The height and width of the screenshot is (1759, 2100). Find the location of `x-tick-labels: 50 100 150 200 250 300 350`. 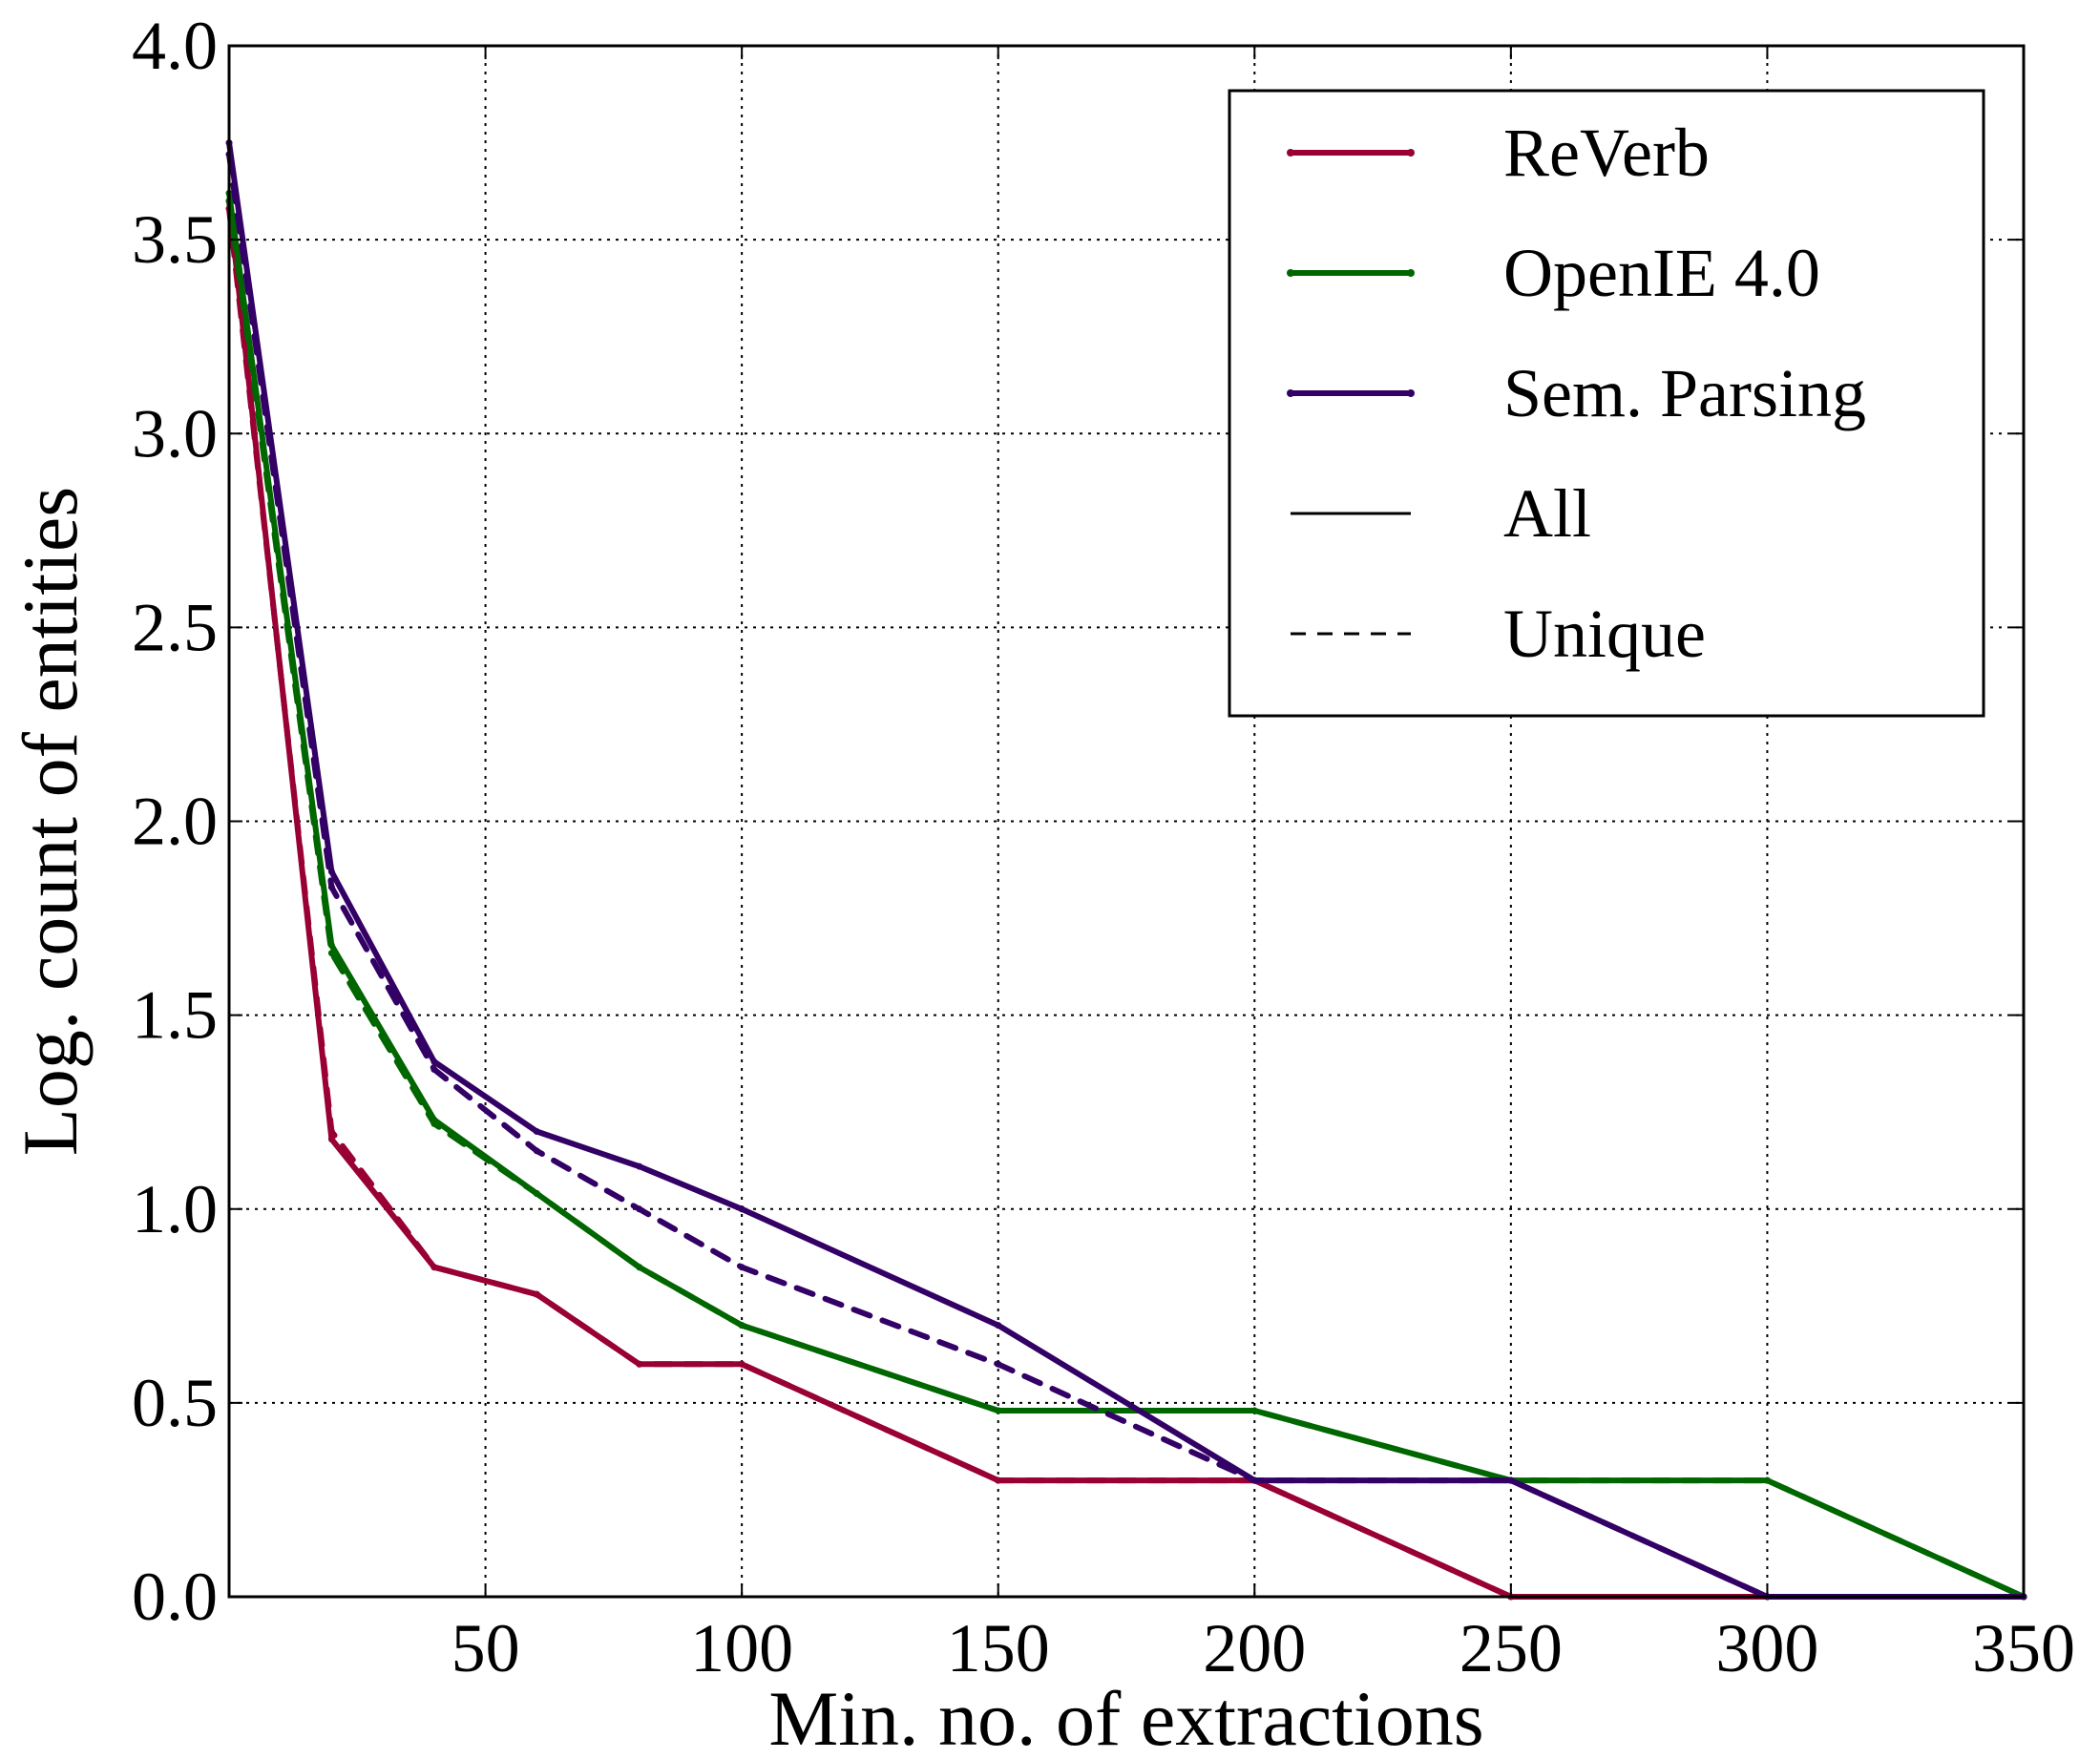

x-tick-labels: 50 100 150 200 250 300 350 is located at coordinates (1264, 1648).